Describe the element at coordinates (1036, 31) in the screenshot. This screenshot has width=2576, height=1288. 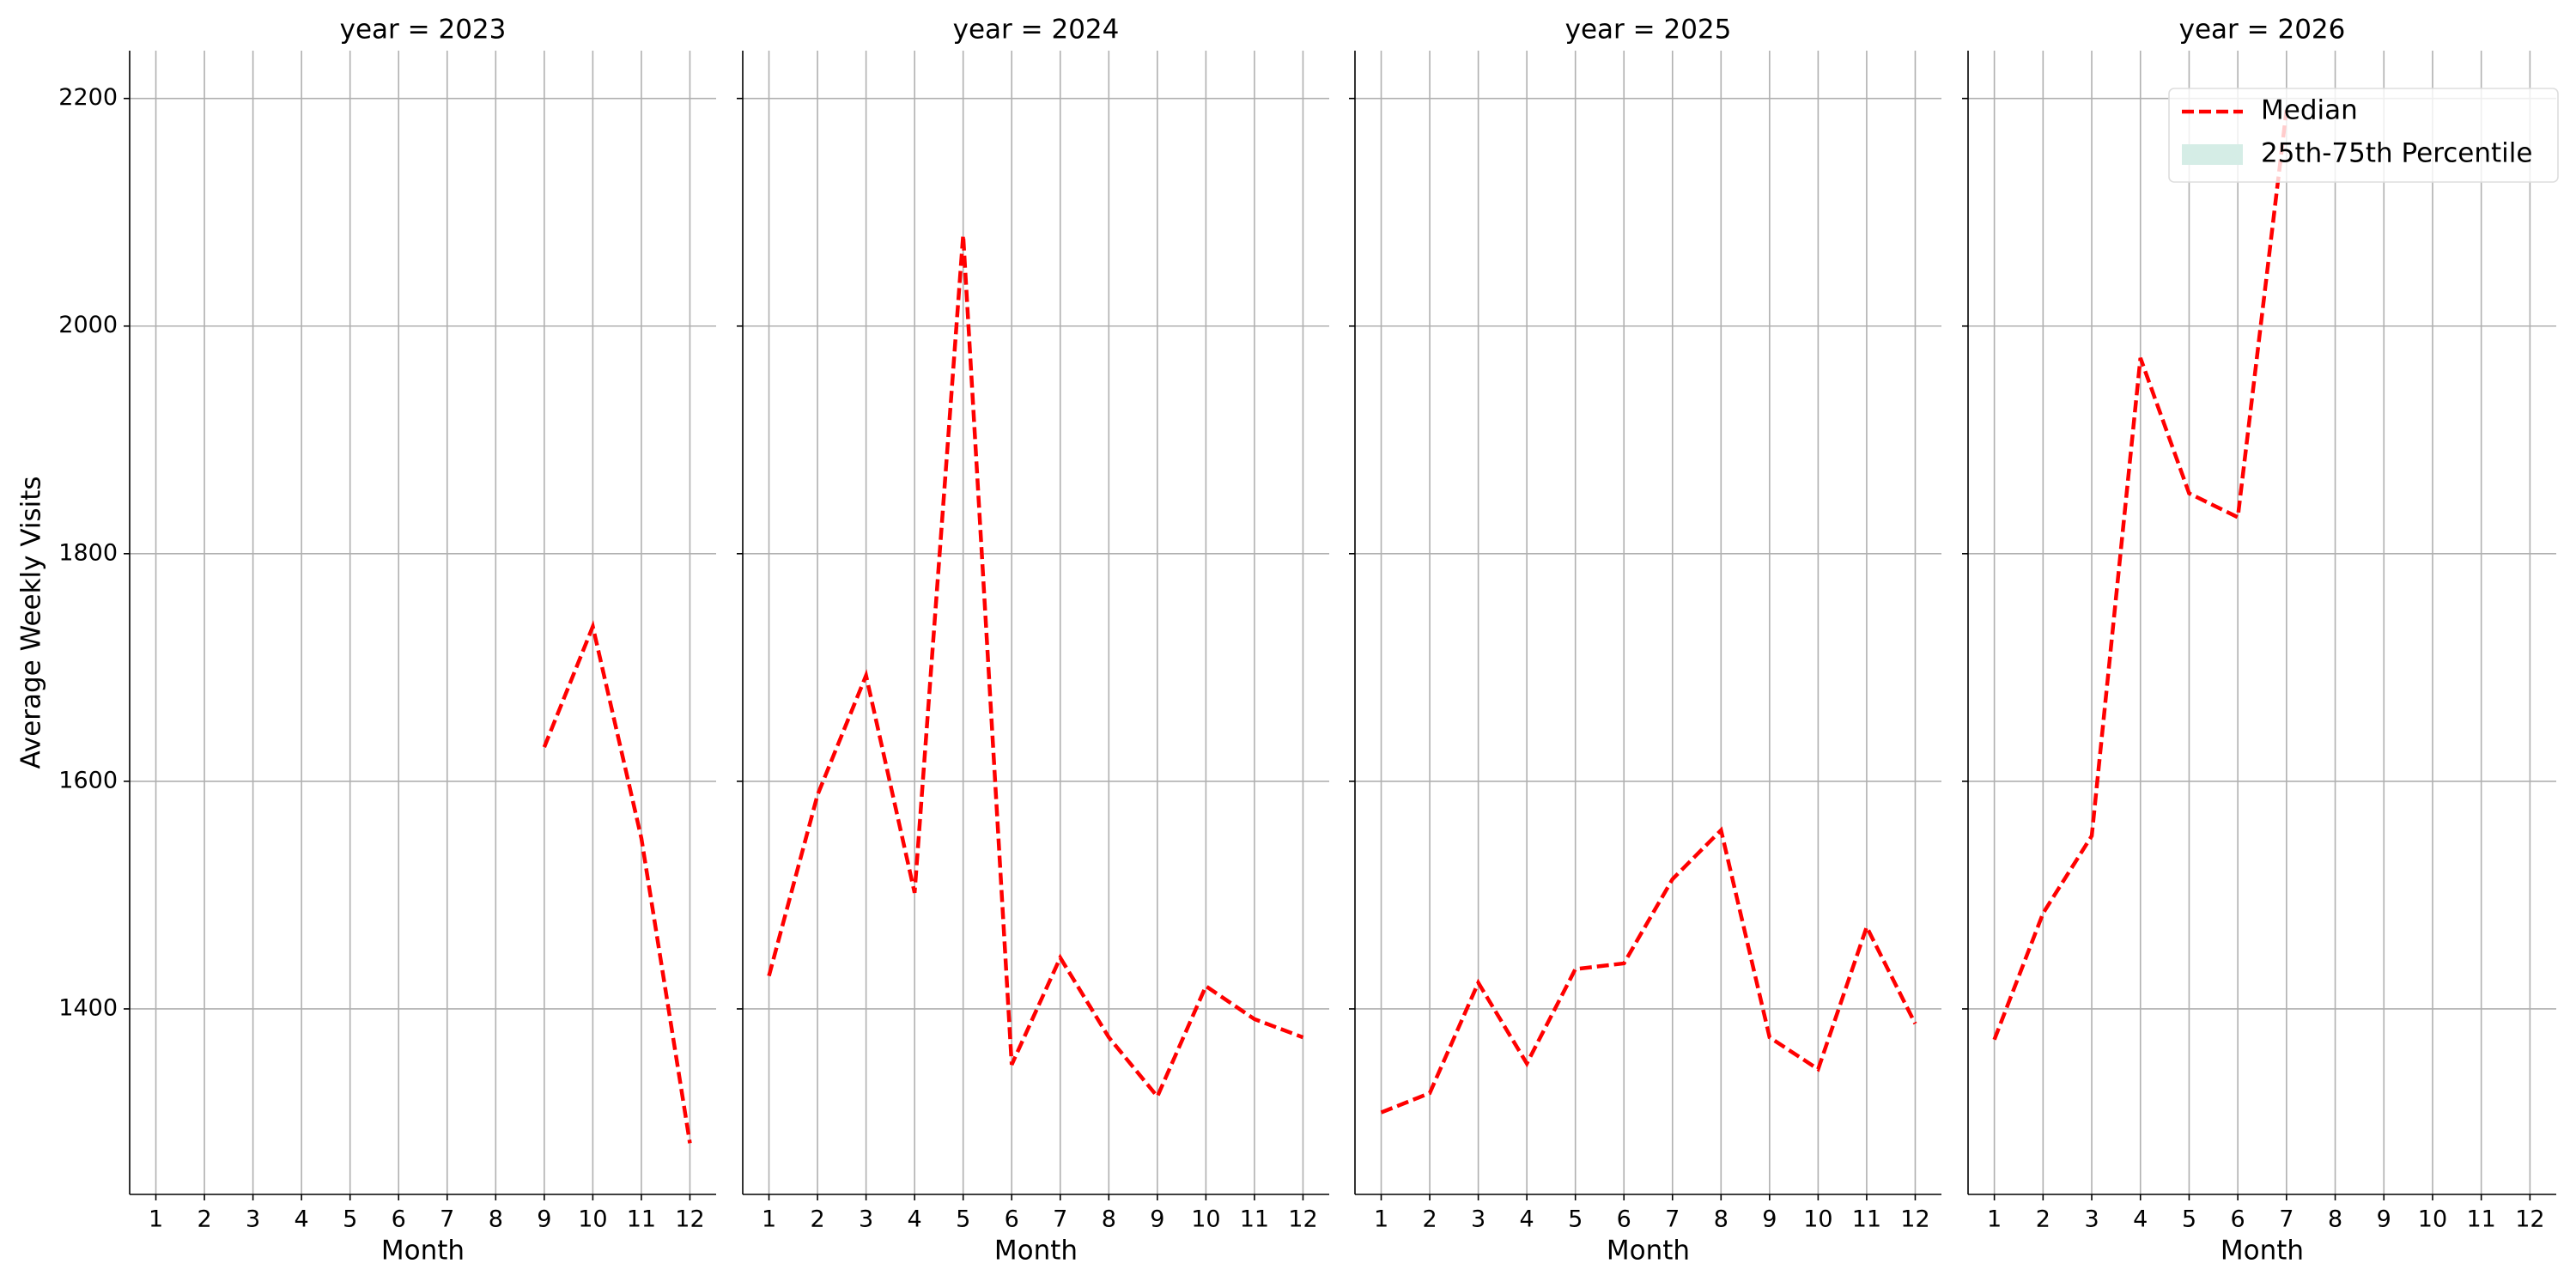
I see `panel-title: year = 2024` at that location.